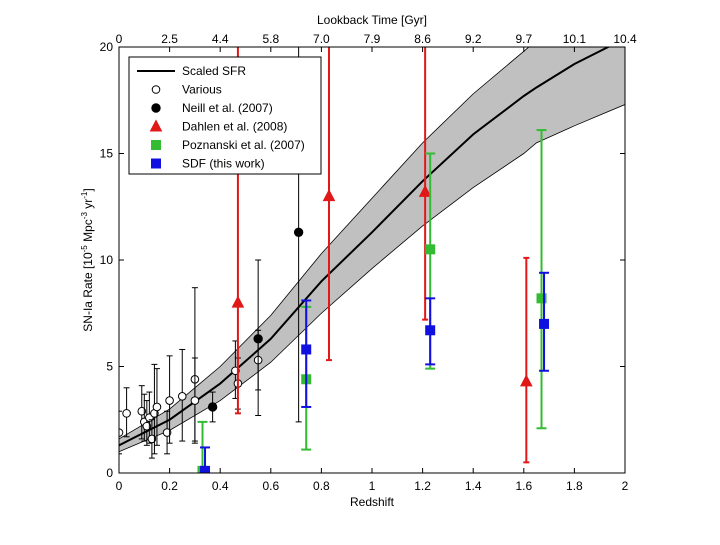  Describe the element at coordinates (169, 39) in the screenshot. I see `top-tick-label-1: 2.5` at that location.